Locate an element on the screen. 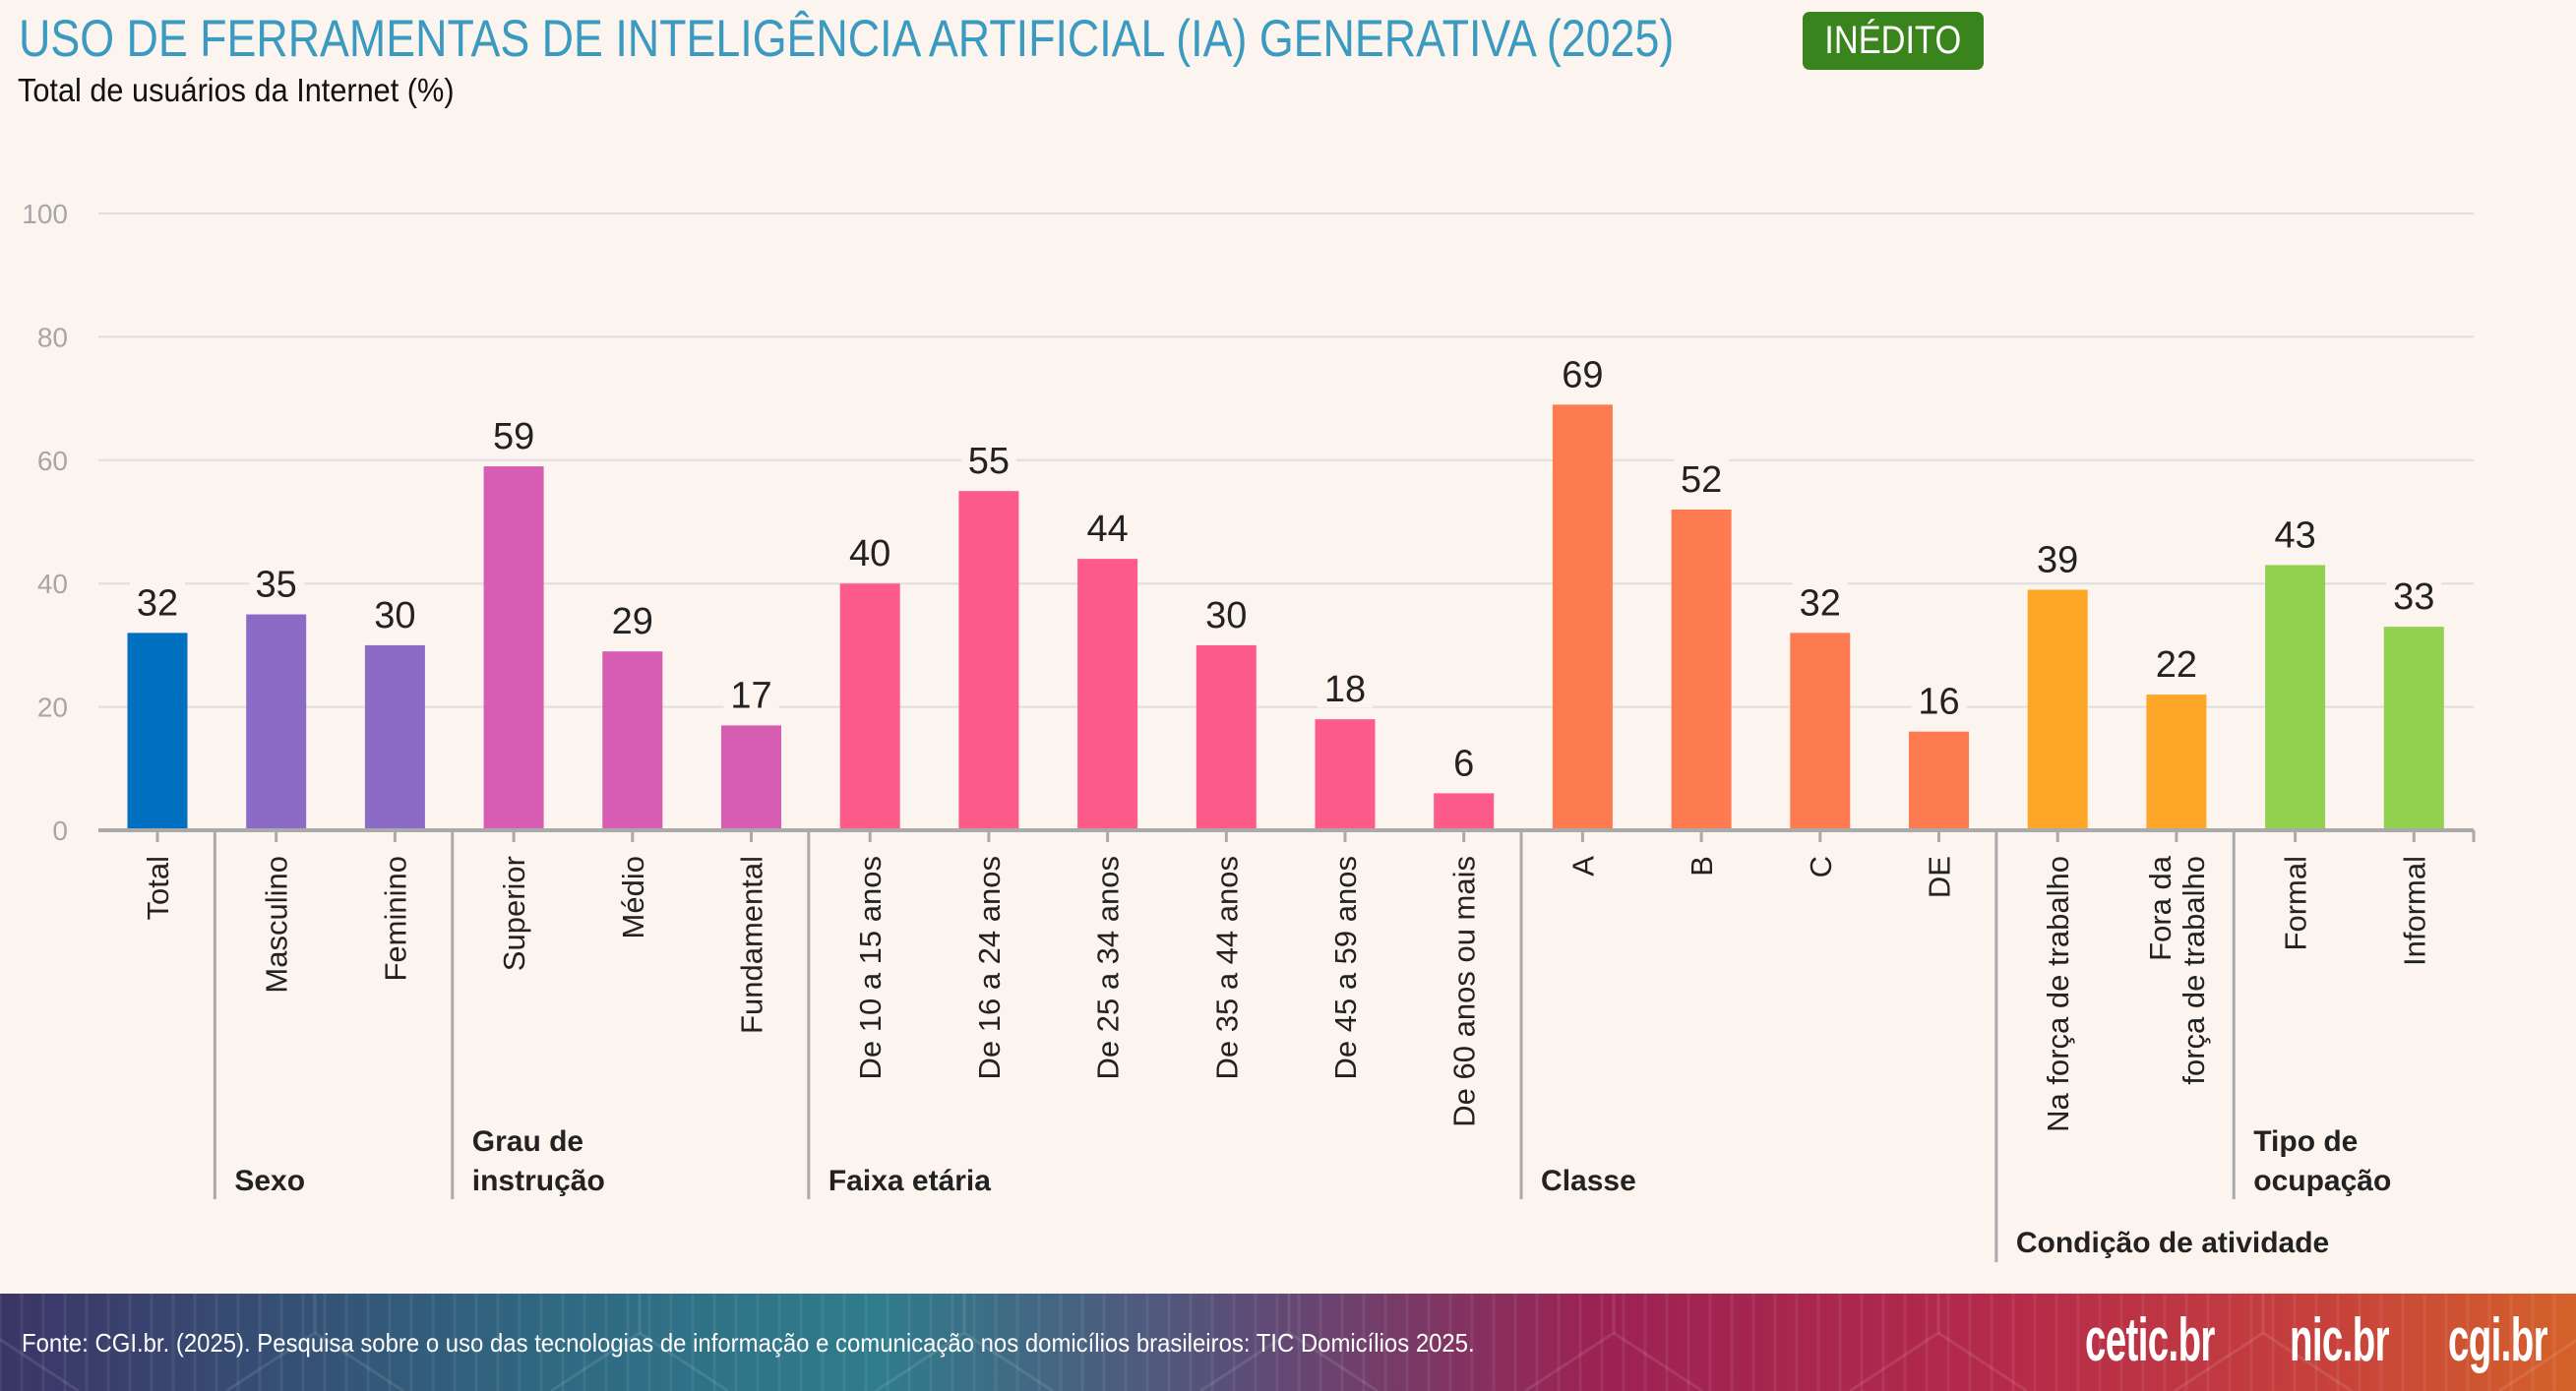 This screenshot has height=1391, width=2576. new-badge: INÉDITO is located at coordinates (1893, 41).